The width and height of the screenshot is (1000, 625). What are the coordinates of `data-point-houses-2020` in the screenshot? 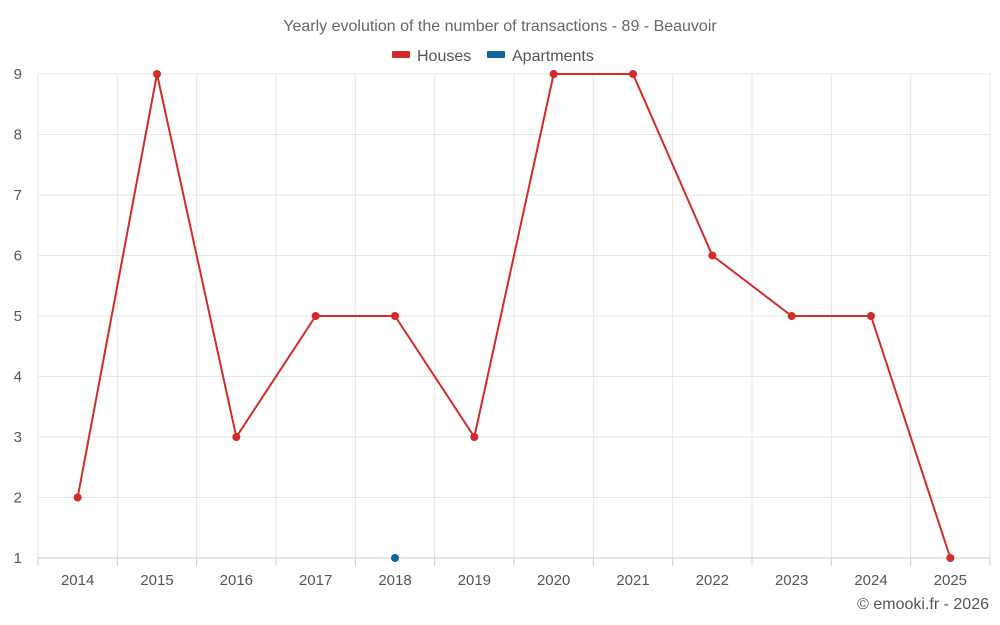 It's located at (553, 74).